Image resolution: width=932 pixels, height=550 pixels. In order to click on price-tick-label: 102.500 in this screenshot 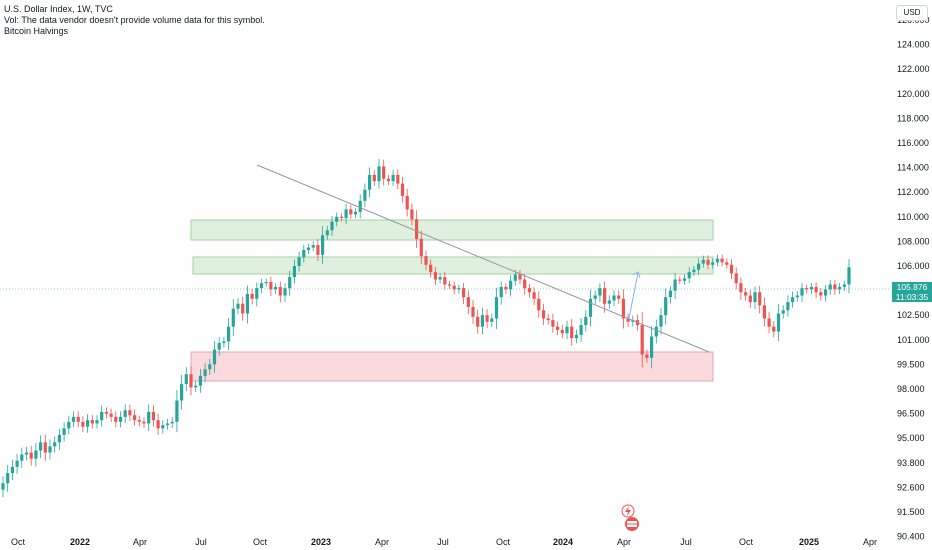, I will do `click(913, 315)`.